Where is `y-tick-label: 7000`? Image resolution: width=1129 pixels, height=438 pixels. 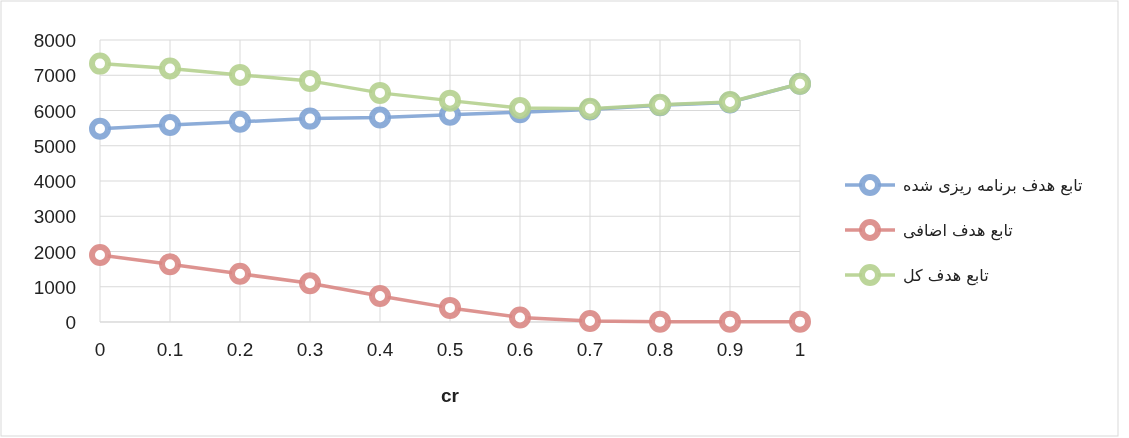
y-tick-label: 7000 is located at coordinates (54, 76).